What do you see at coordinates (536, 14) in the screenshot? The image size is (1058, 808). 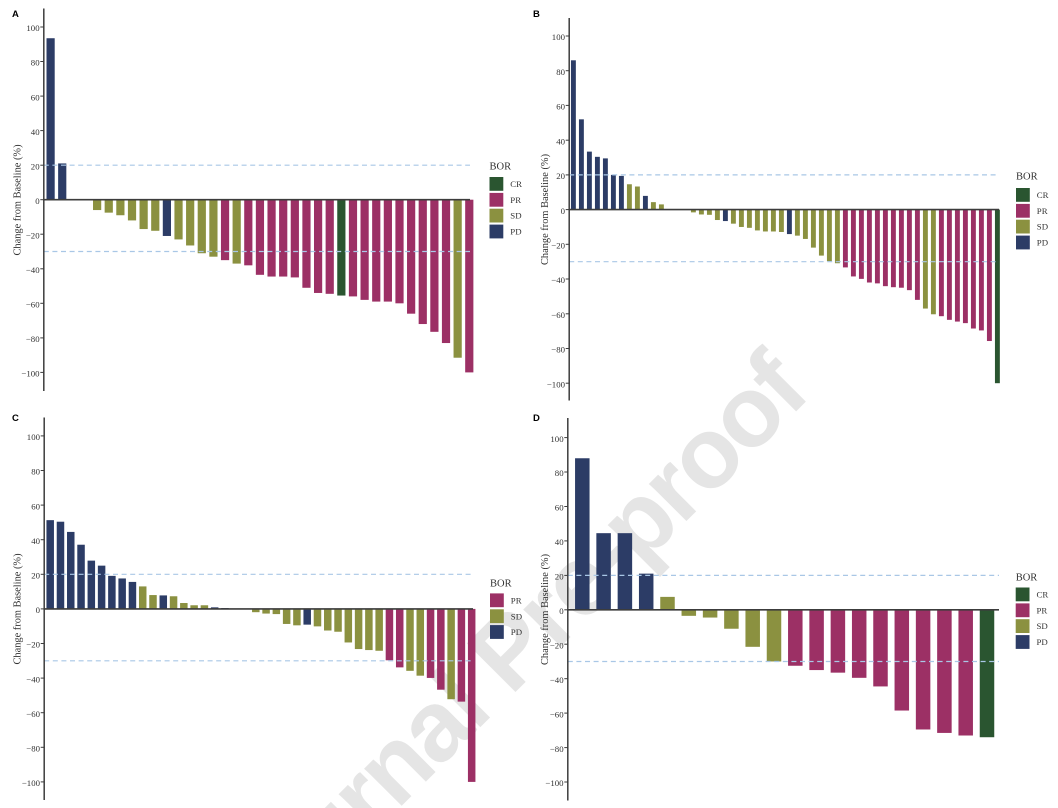 I see `svg-text: B` at bounding box center [536, 14].